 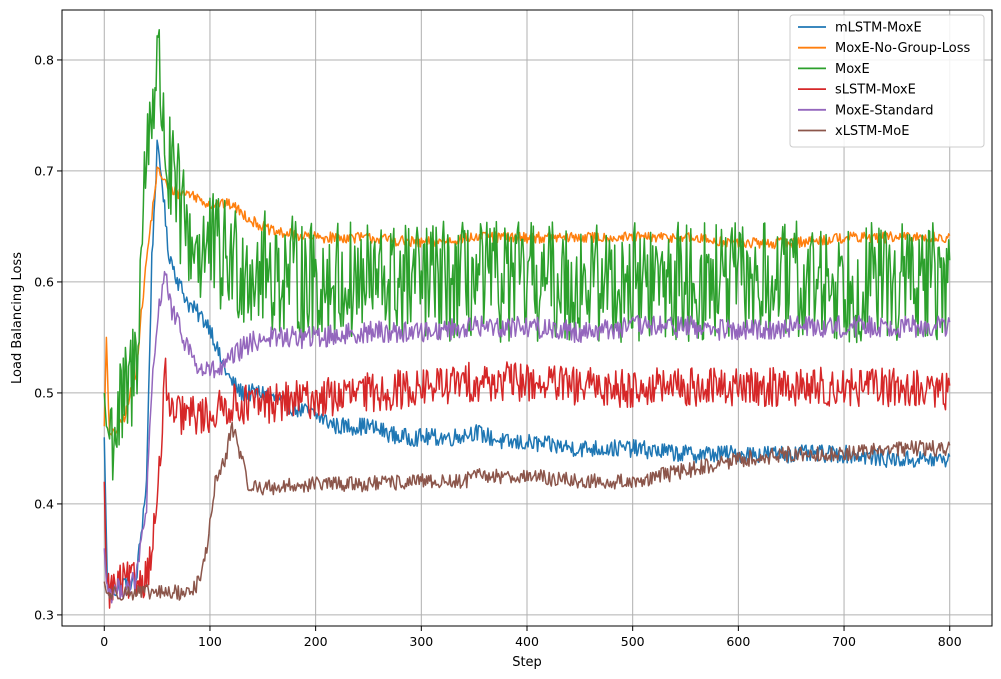 What do you see at coordinates (44, 281) in the screenshot?
I see `y-tick-label: 0.6` at bounding box center [44, 281].